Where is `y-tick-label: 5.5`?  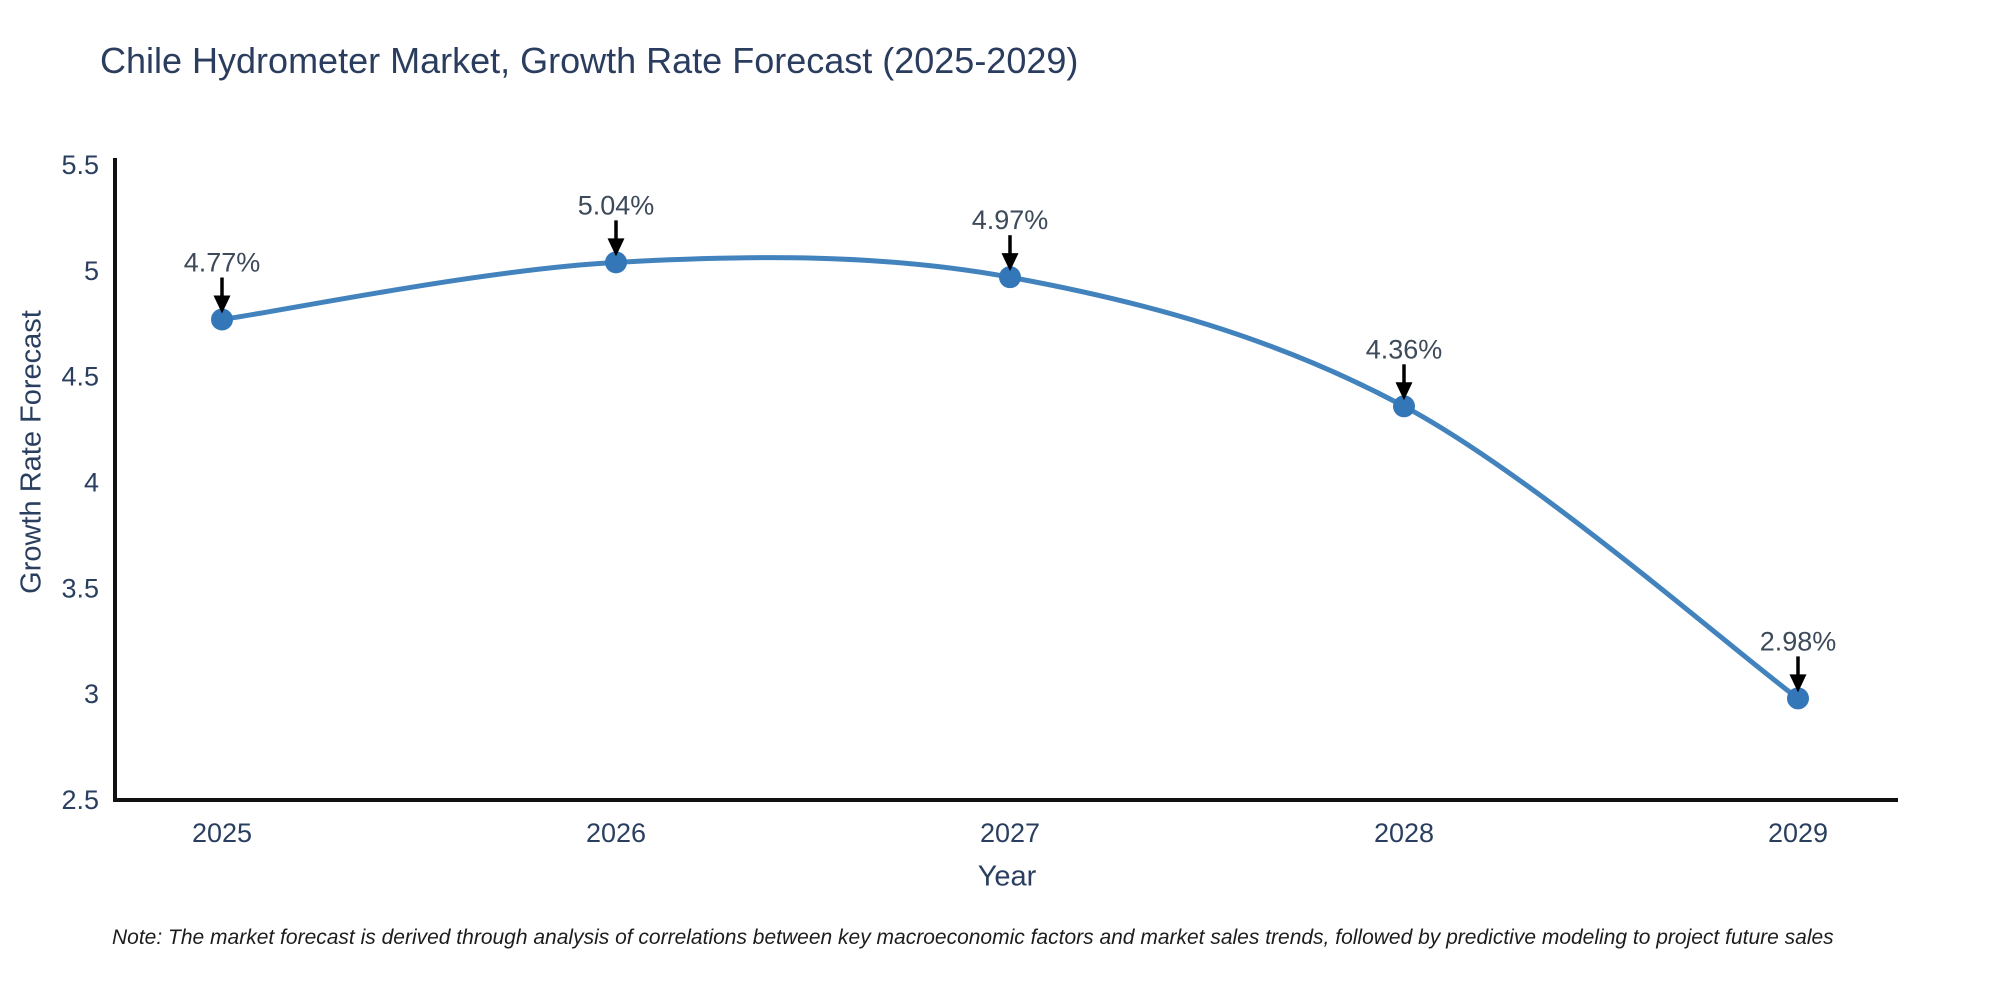 y-tick-label: 5.5 is located at coordinates (80, 165).